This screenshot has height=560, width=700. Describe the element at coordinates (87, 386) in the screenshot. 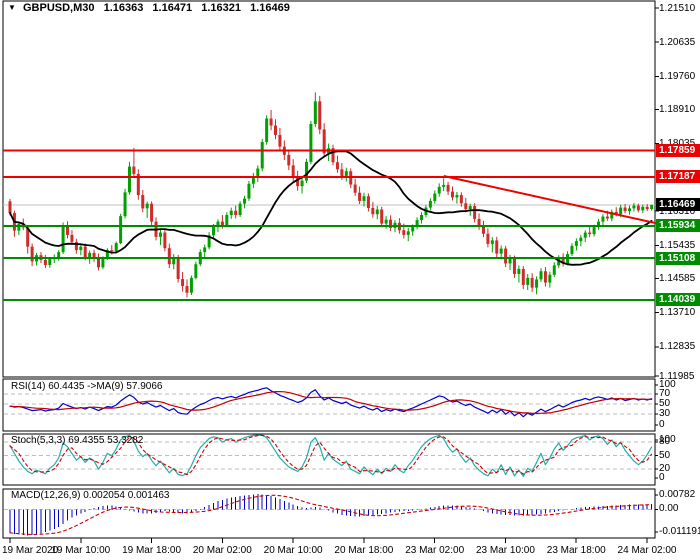

I see `rsi-indicator-label: RSI(14) 60.4435 ->MA(9) 57.9066` at that location.